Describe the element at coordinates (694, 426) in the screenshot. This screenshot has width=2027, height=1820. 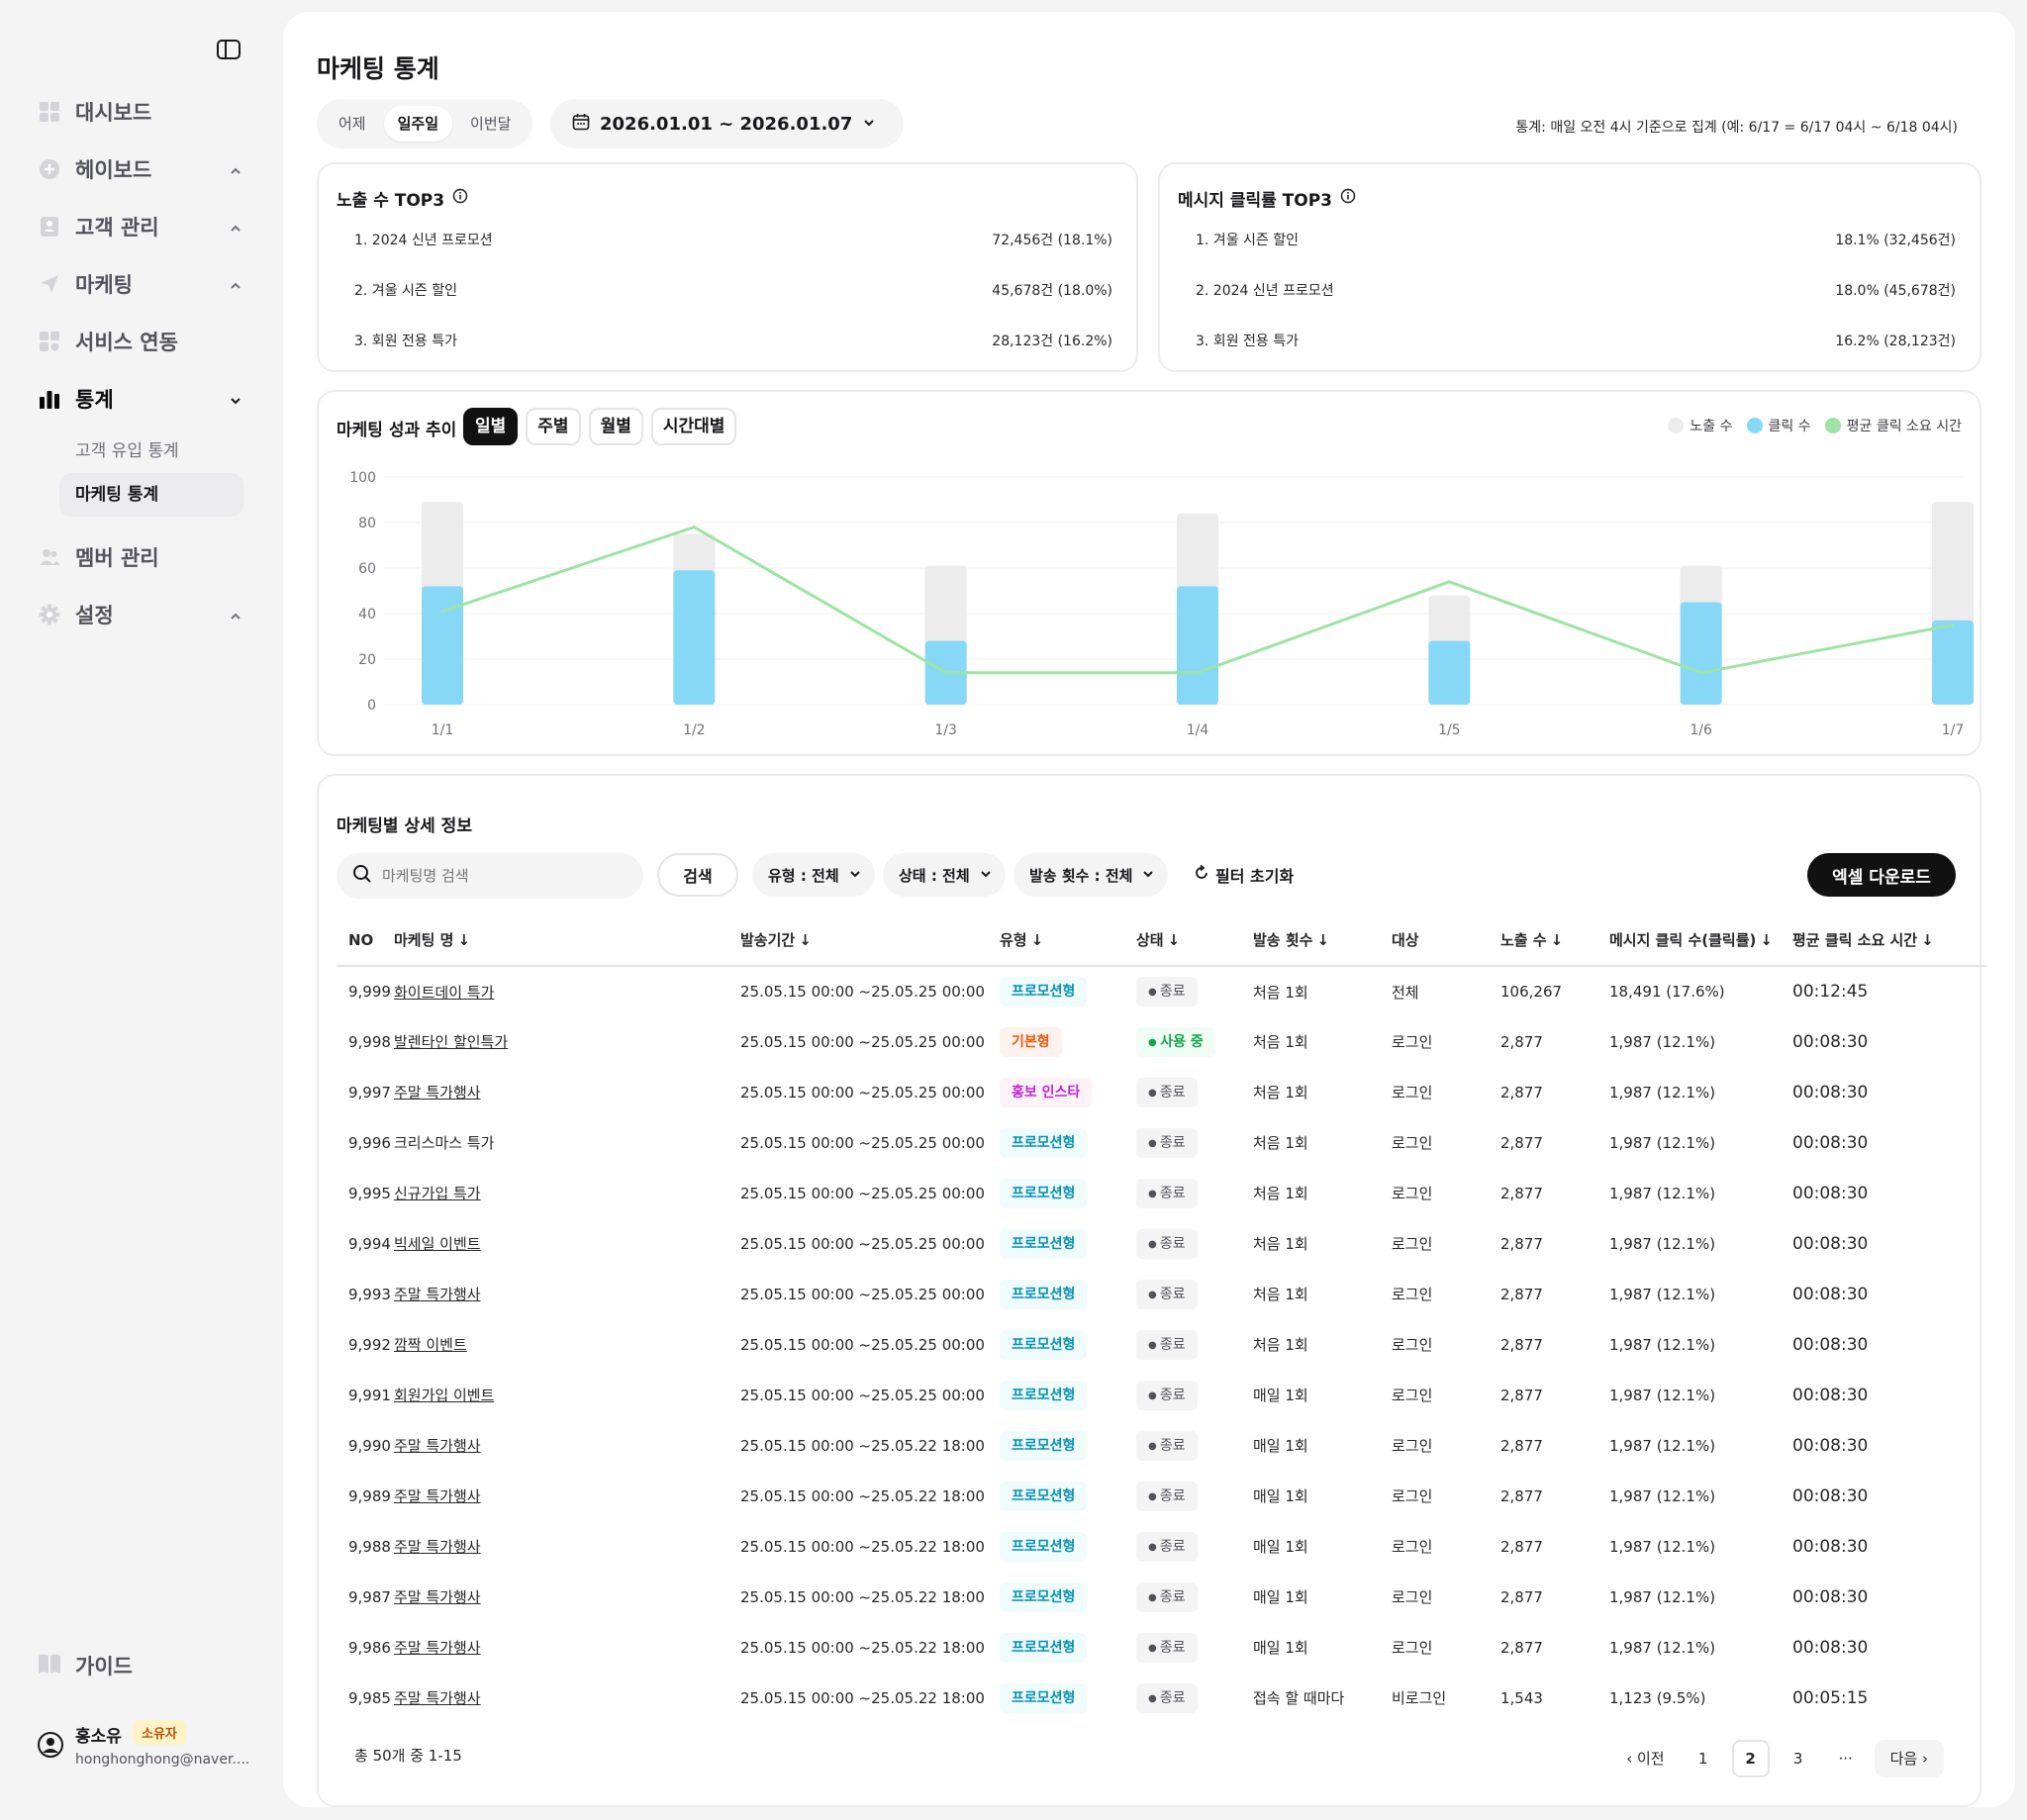
I see `chart-tab: 시간대별` at that location.